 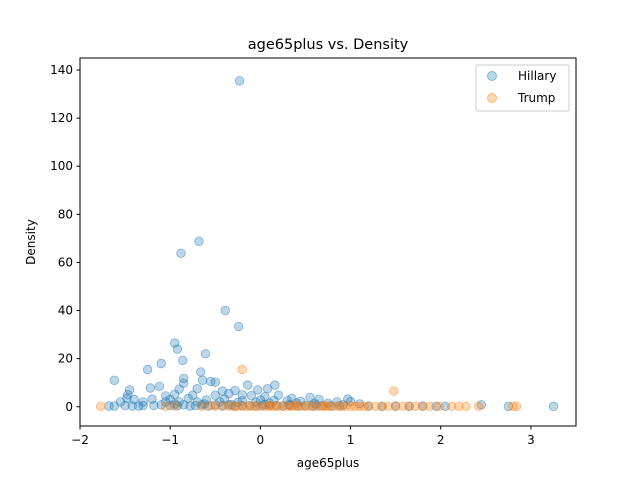 I want to click on x-tick-label: 2, so click(x=441, y=440).